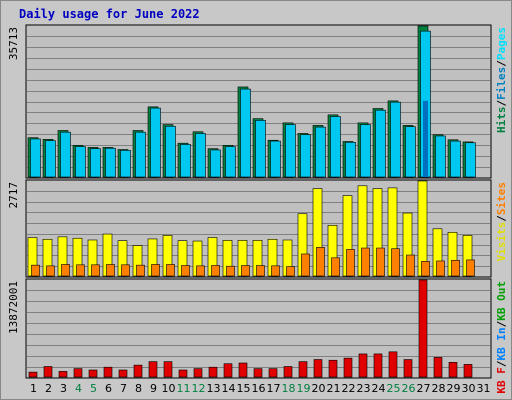  What do you see at coordinates (48, 388) in the screenshot?
I see `x-tick-label-2: 2` at bounding box center [48, 388].